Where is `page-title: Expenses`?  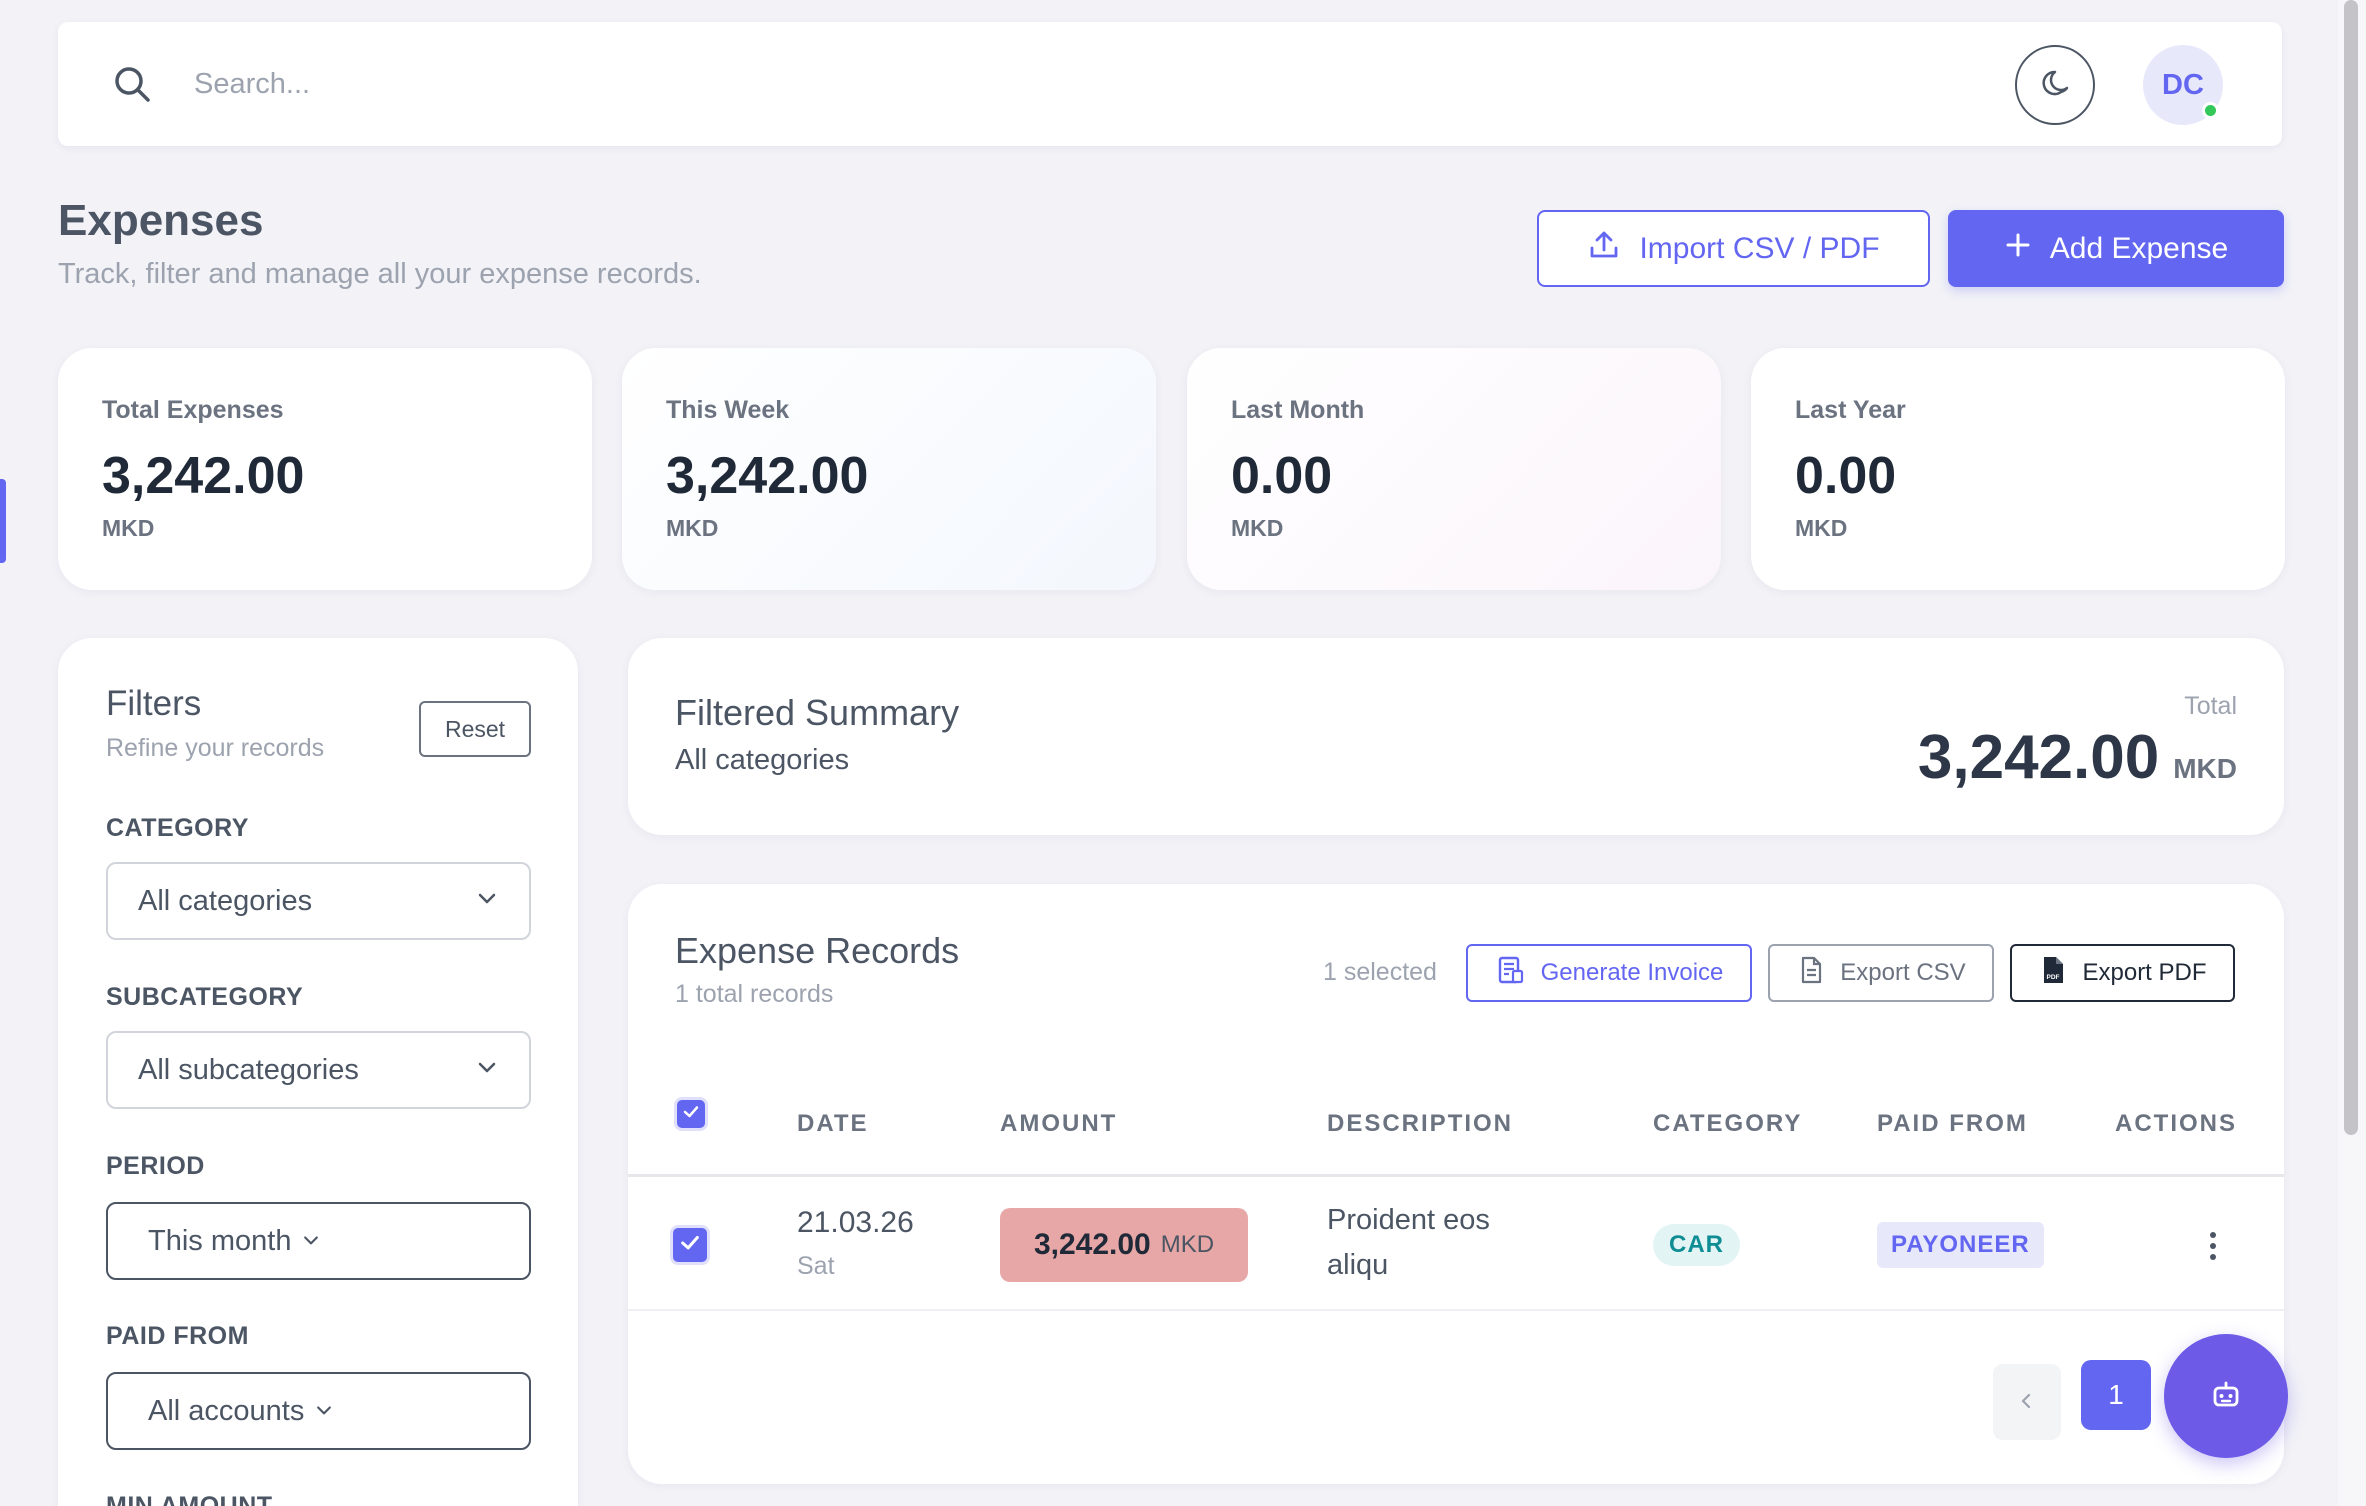
page-title: Expenses is located at coordinates (161, 220).